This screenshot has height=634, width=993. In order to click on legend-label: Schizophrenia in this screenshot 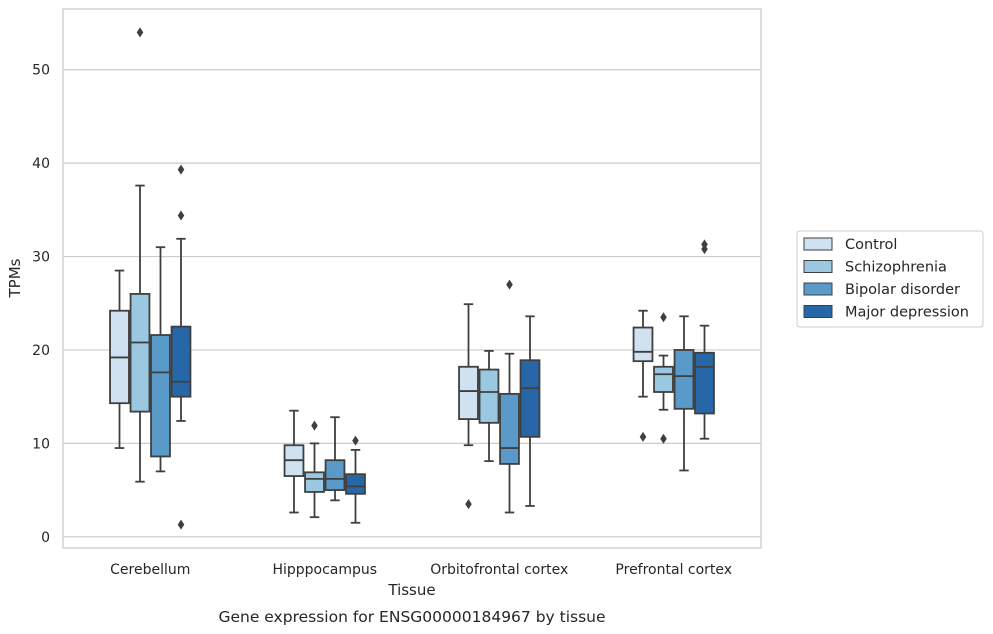, I will do `click(896, 268)`.